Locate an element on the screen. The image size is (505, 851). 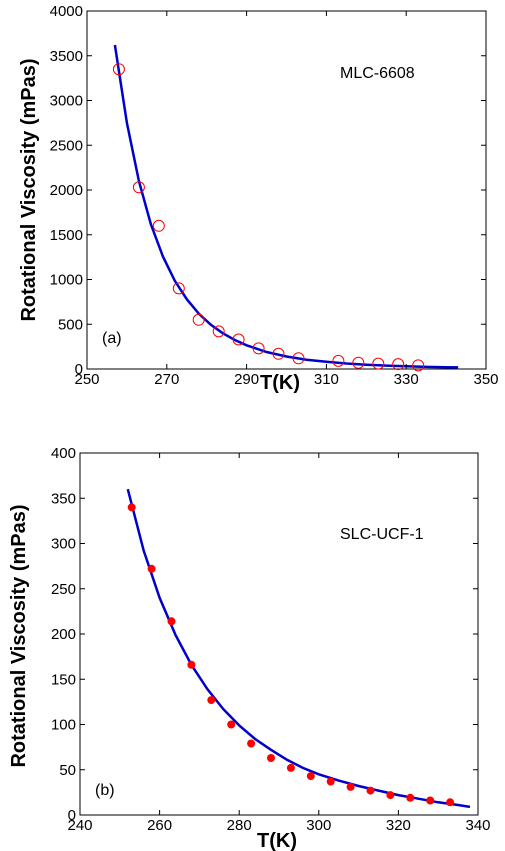
x-tick-label: 330 is located at coordinates (406, 379).